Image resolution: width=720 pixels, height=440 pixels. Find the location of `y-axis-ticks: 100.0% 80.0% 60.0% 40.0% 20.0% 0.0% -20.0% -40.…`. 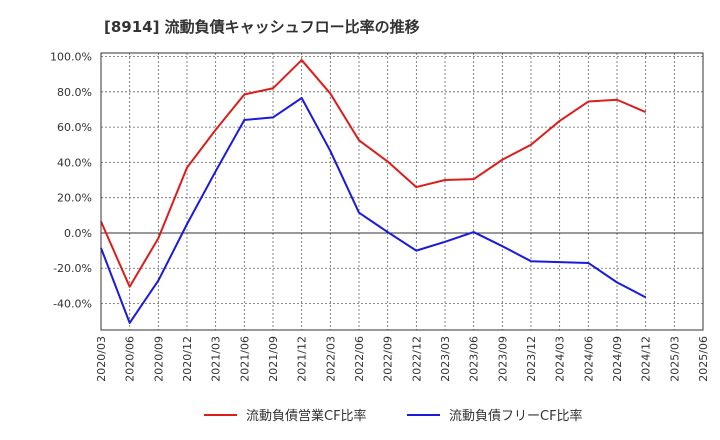

y-axis-ticks: 100.0% 80.0% 60.0% 40.0% 20.0% 0.0% -20.0% -40.… is located at coordinates (71, 181).